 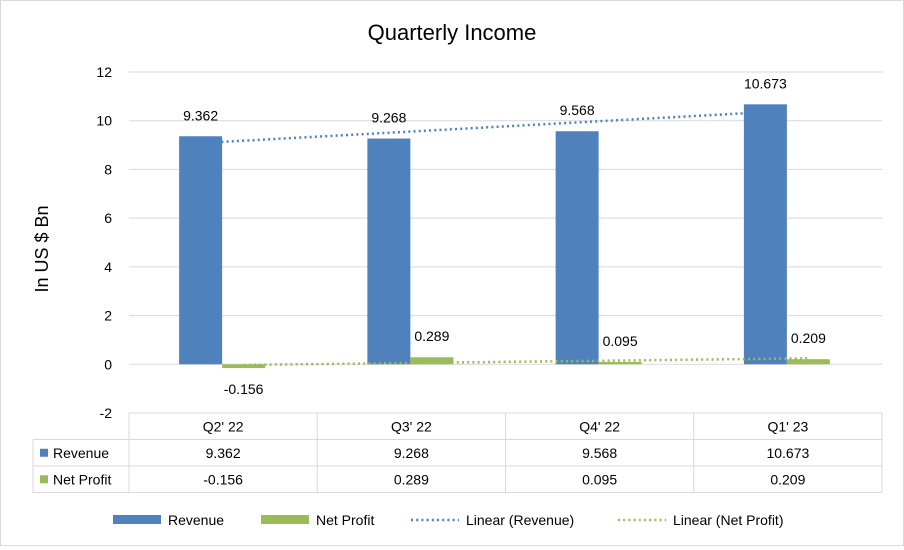 I want to click on table-cell: 0.095, so click(x=599, y=479).